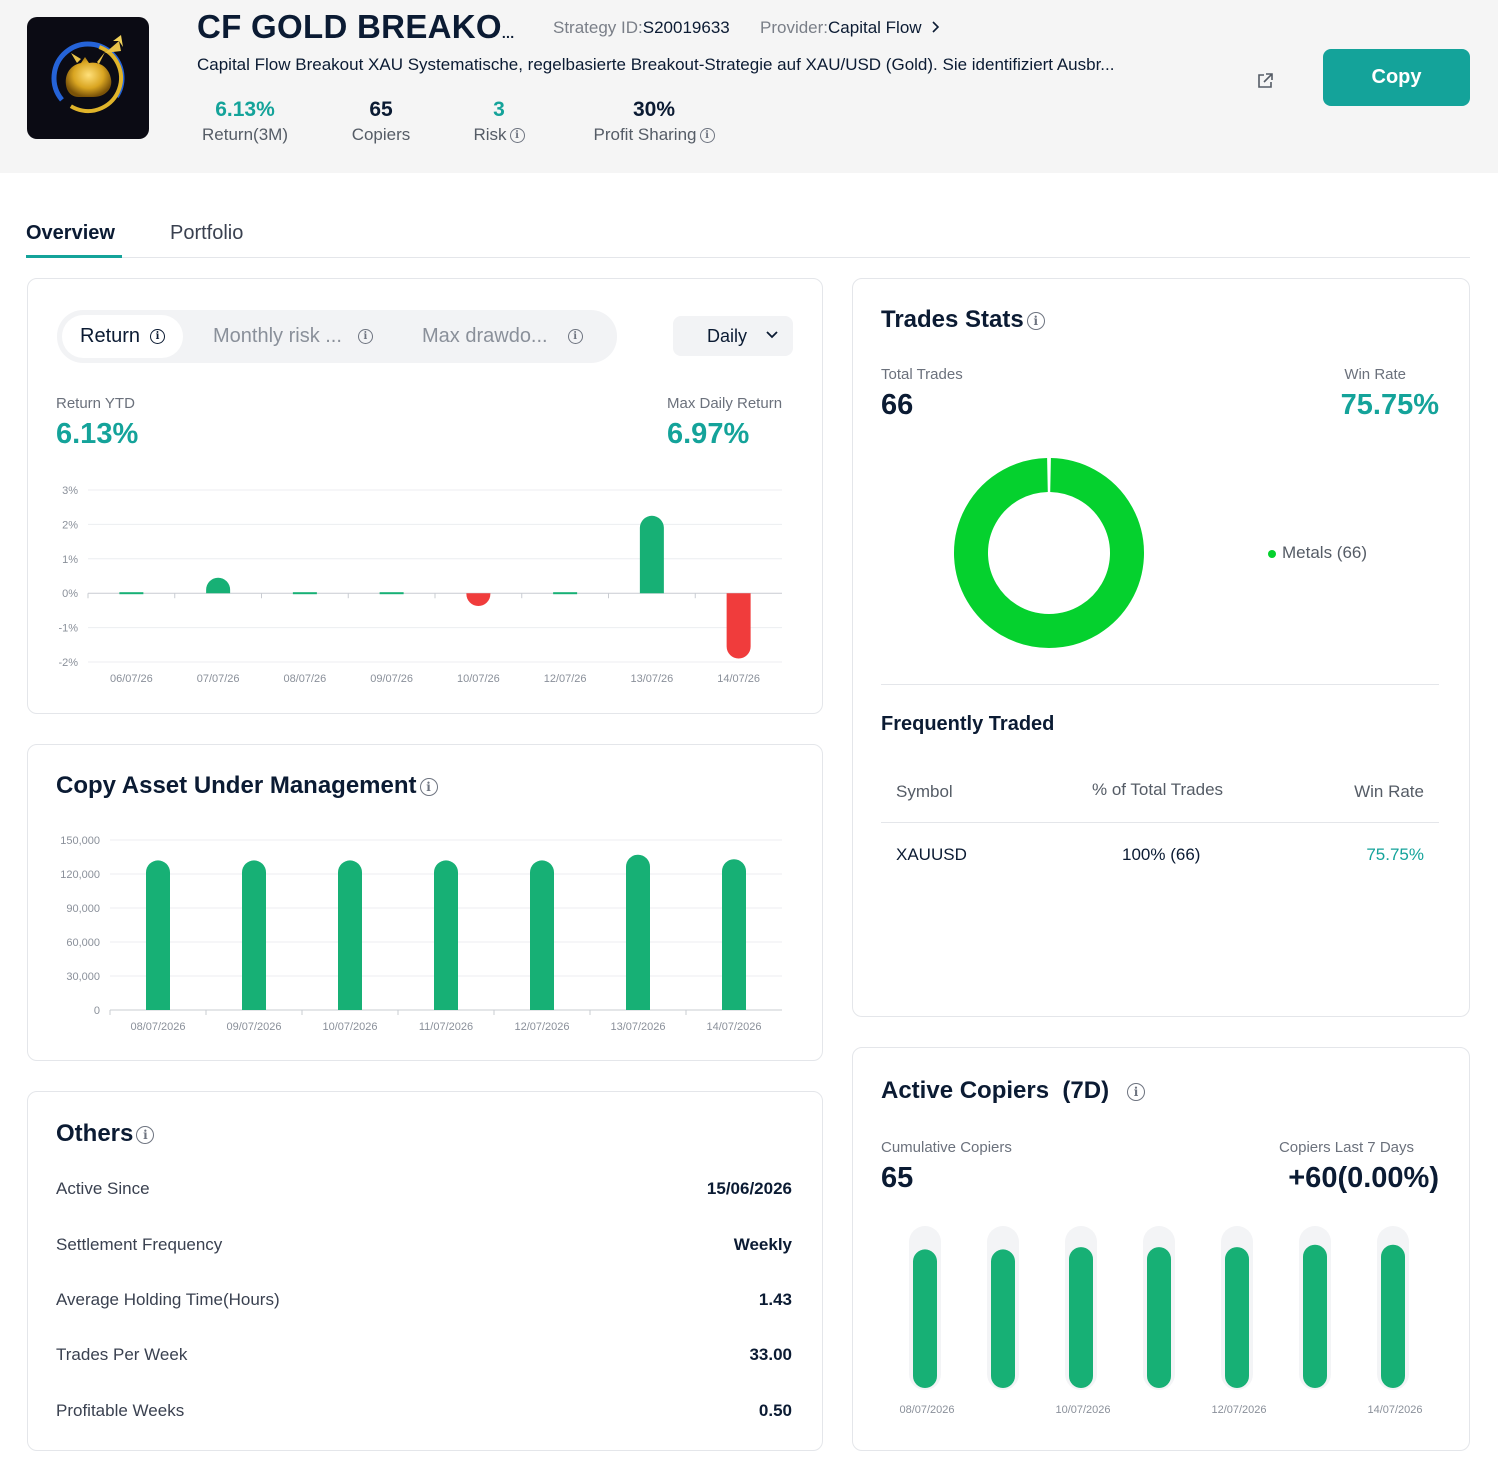  Describe the element at coordinates (775, 1410) in the screenshot. I see `profitable-weeks-value: 0.50` at that location.